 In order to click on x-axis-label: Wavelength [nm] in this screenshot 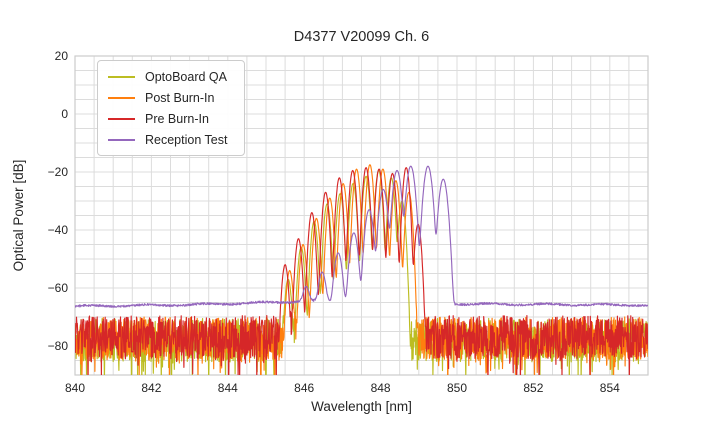, I will do `click(361, 406)`.